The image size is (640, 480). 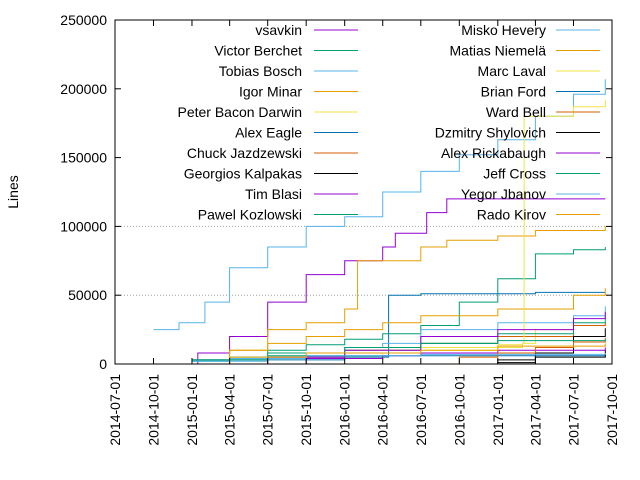 What do you see at coordinates (250, 215) in the screenshot?
I see `legend-label: Pawel Kozlowski` at bounding box center [250, 215].